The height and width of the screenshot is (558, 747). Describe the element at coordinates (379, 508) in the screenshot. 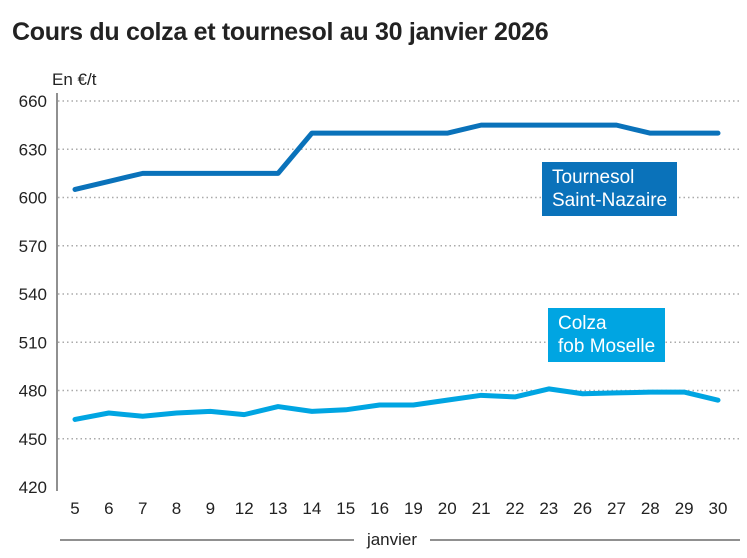

I see `x-tick-label: 16` at that location.